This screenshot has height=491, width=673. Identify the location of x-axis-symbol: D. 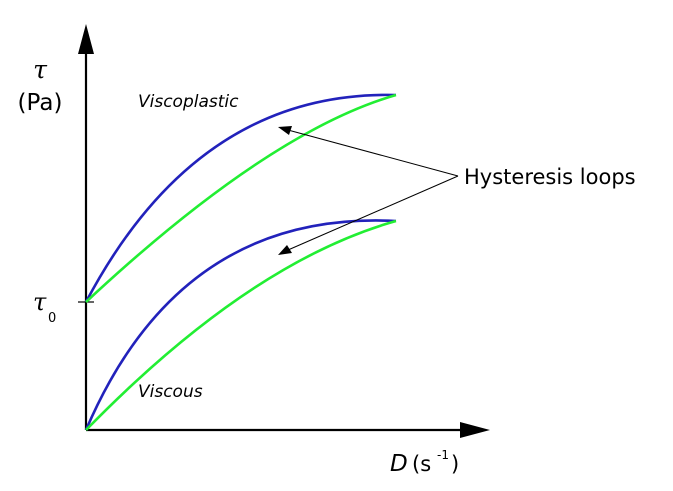
(399, 464).